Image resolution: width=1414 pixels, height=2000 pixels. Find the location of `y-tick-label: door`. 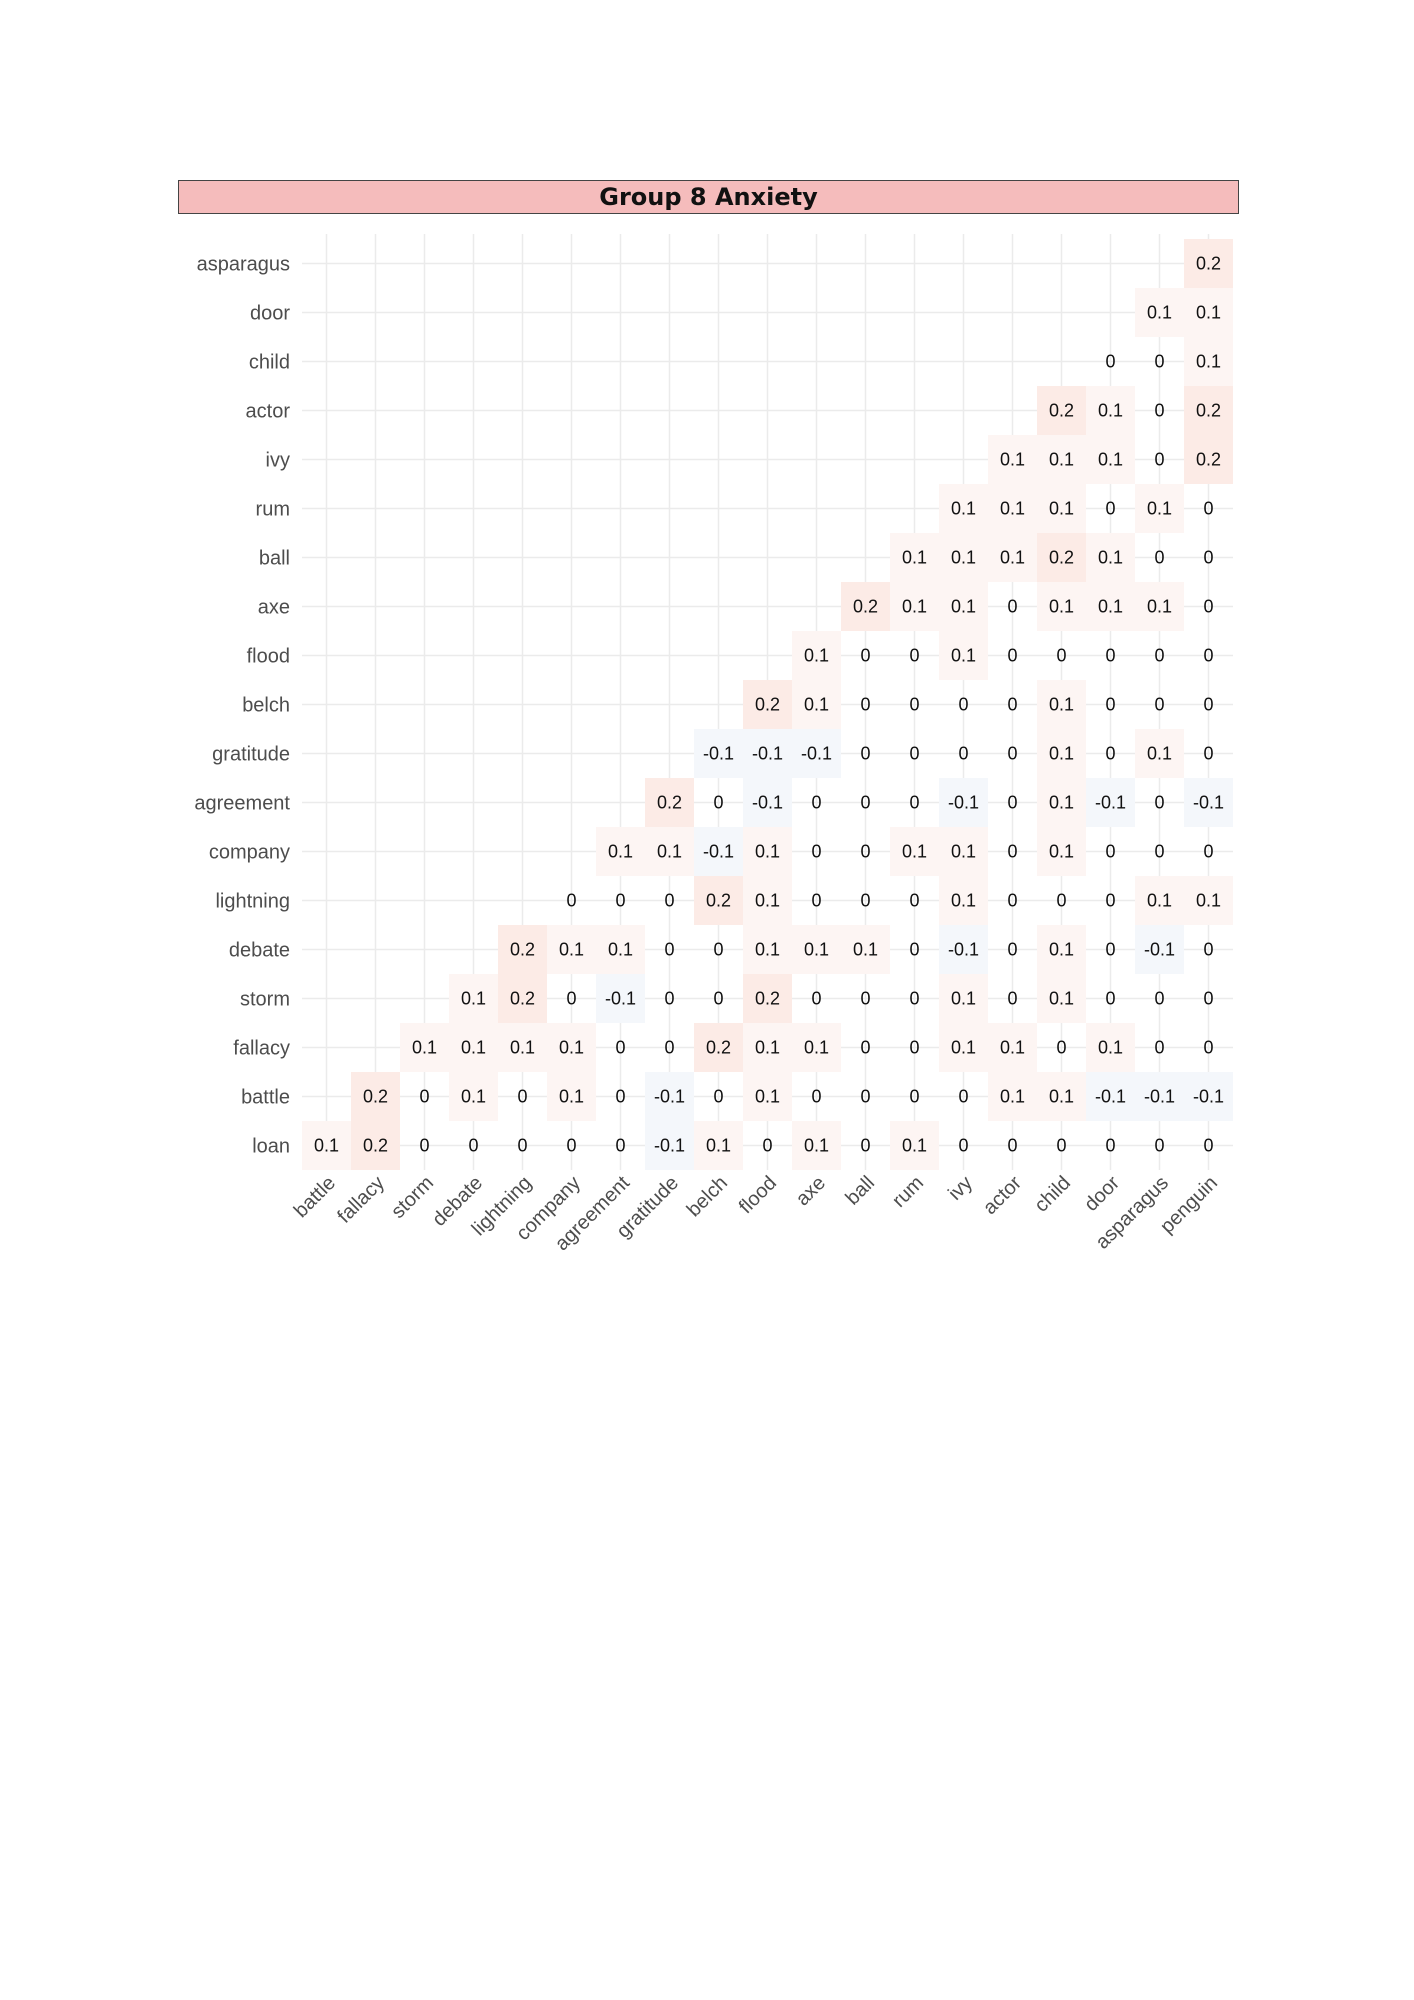

y-tick-label: door is located at coordinates (270, 314).